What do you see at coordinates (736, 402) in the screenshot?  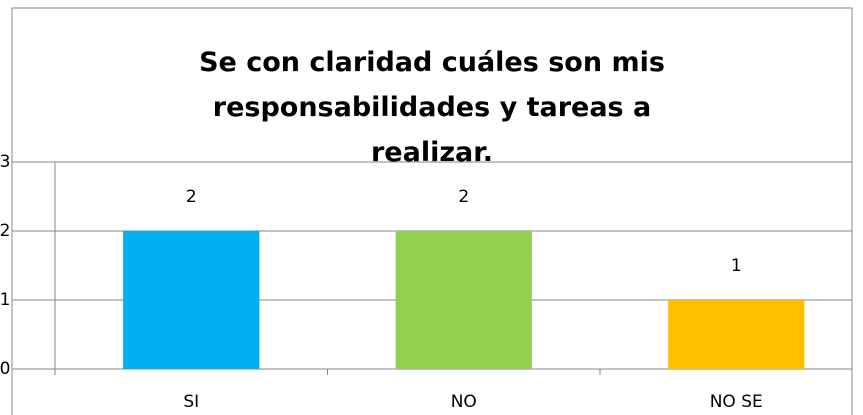 I see `x-tick-label: NO SE` at bounding box center [736, 402].